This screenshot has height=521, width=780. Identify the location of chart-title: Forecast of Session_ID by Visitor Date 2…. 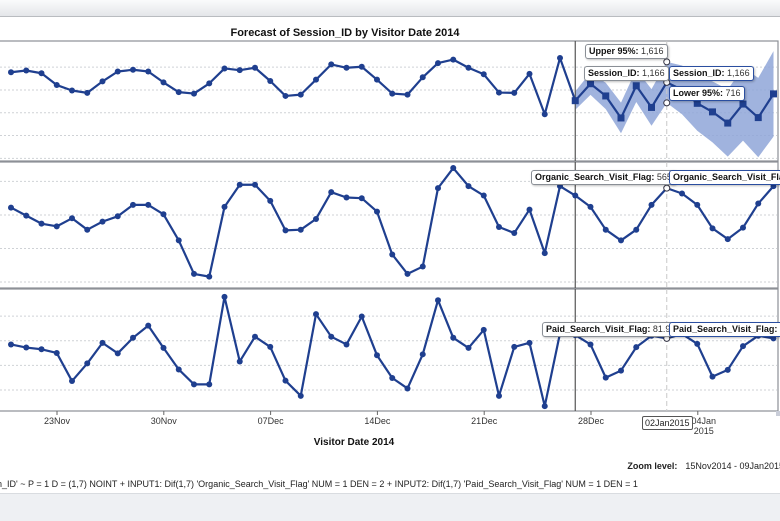
(345, 33).